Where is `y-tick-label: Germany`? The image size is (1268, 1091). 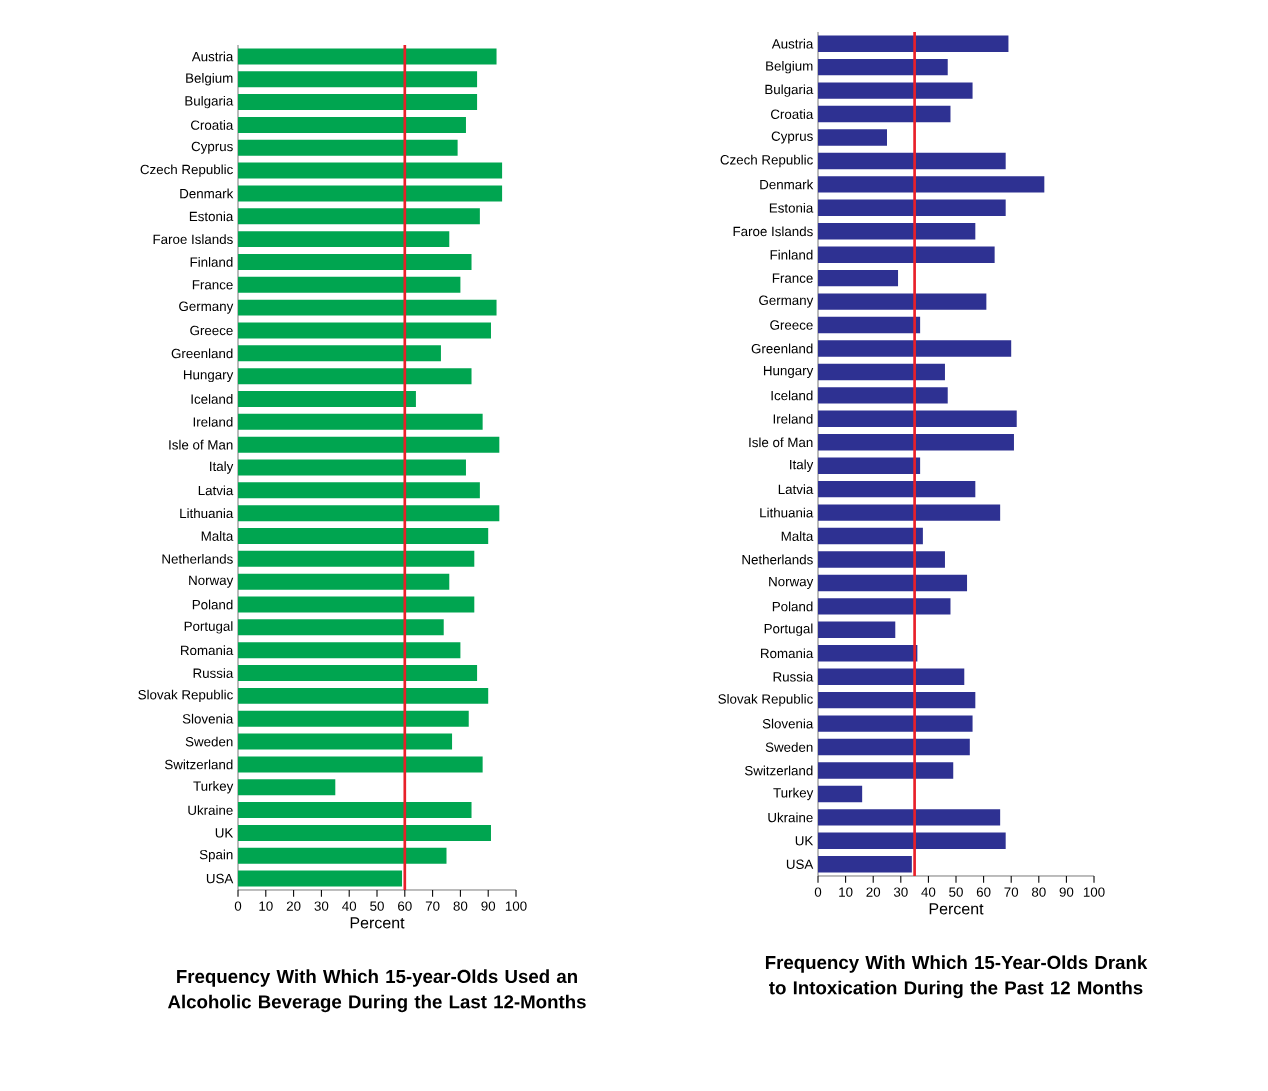 y-tick-label: Germany is located at coordinates (206, 307).